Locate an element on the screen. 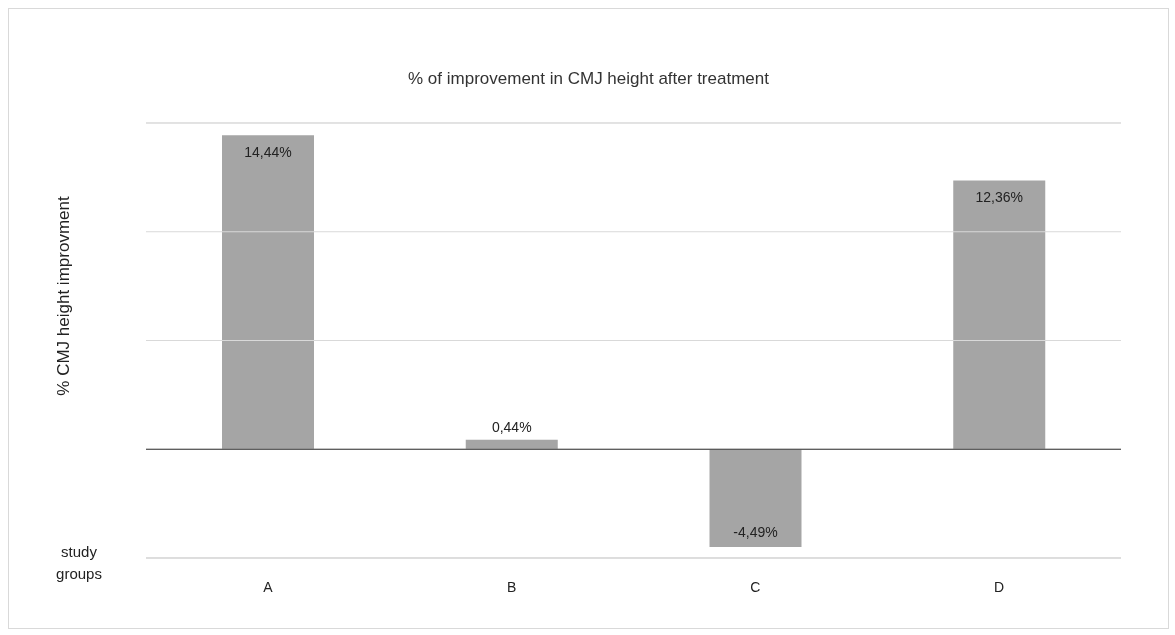  x-axis-title: study groups is located at coordinates (79, 563).